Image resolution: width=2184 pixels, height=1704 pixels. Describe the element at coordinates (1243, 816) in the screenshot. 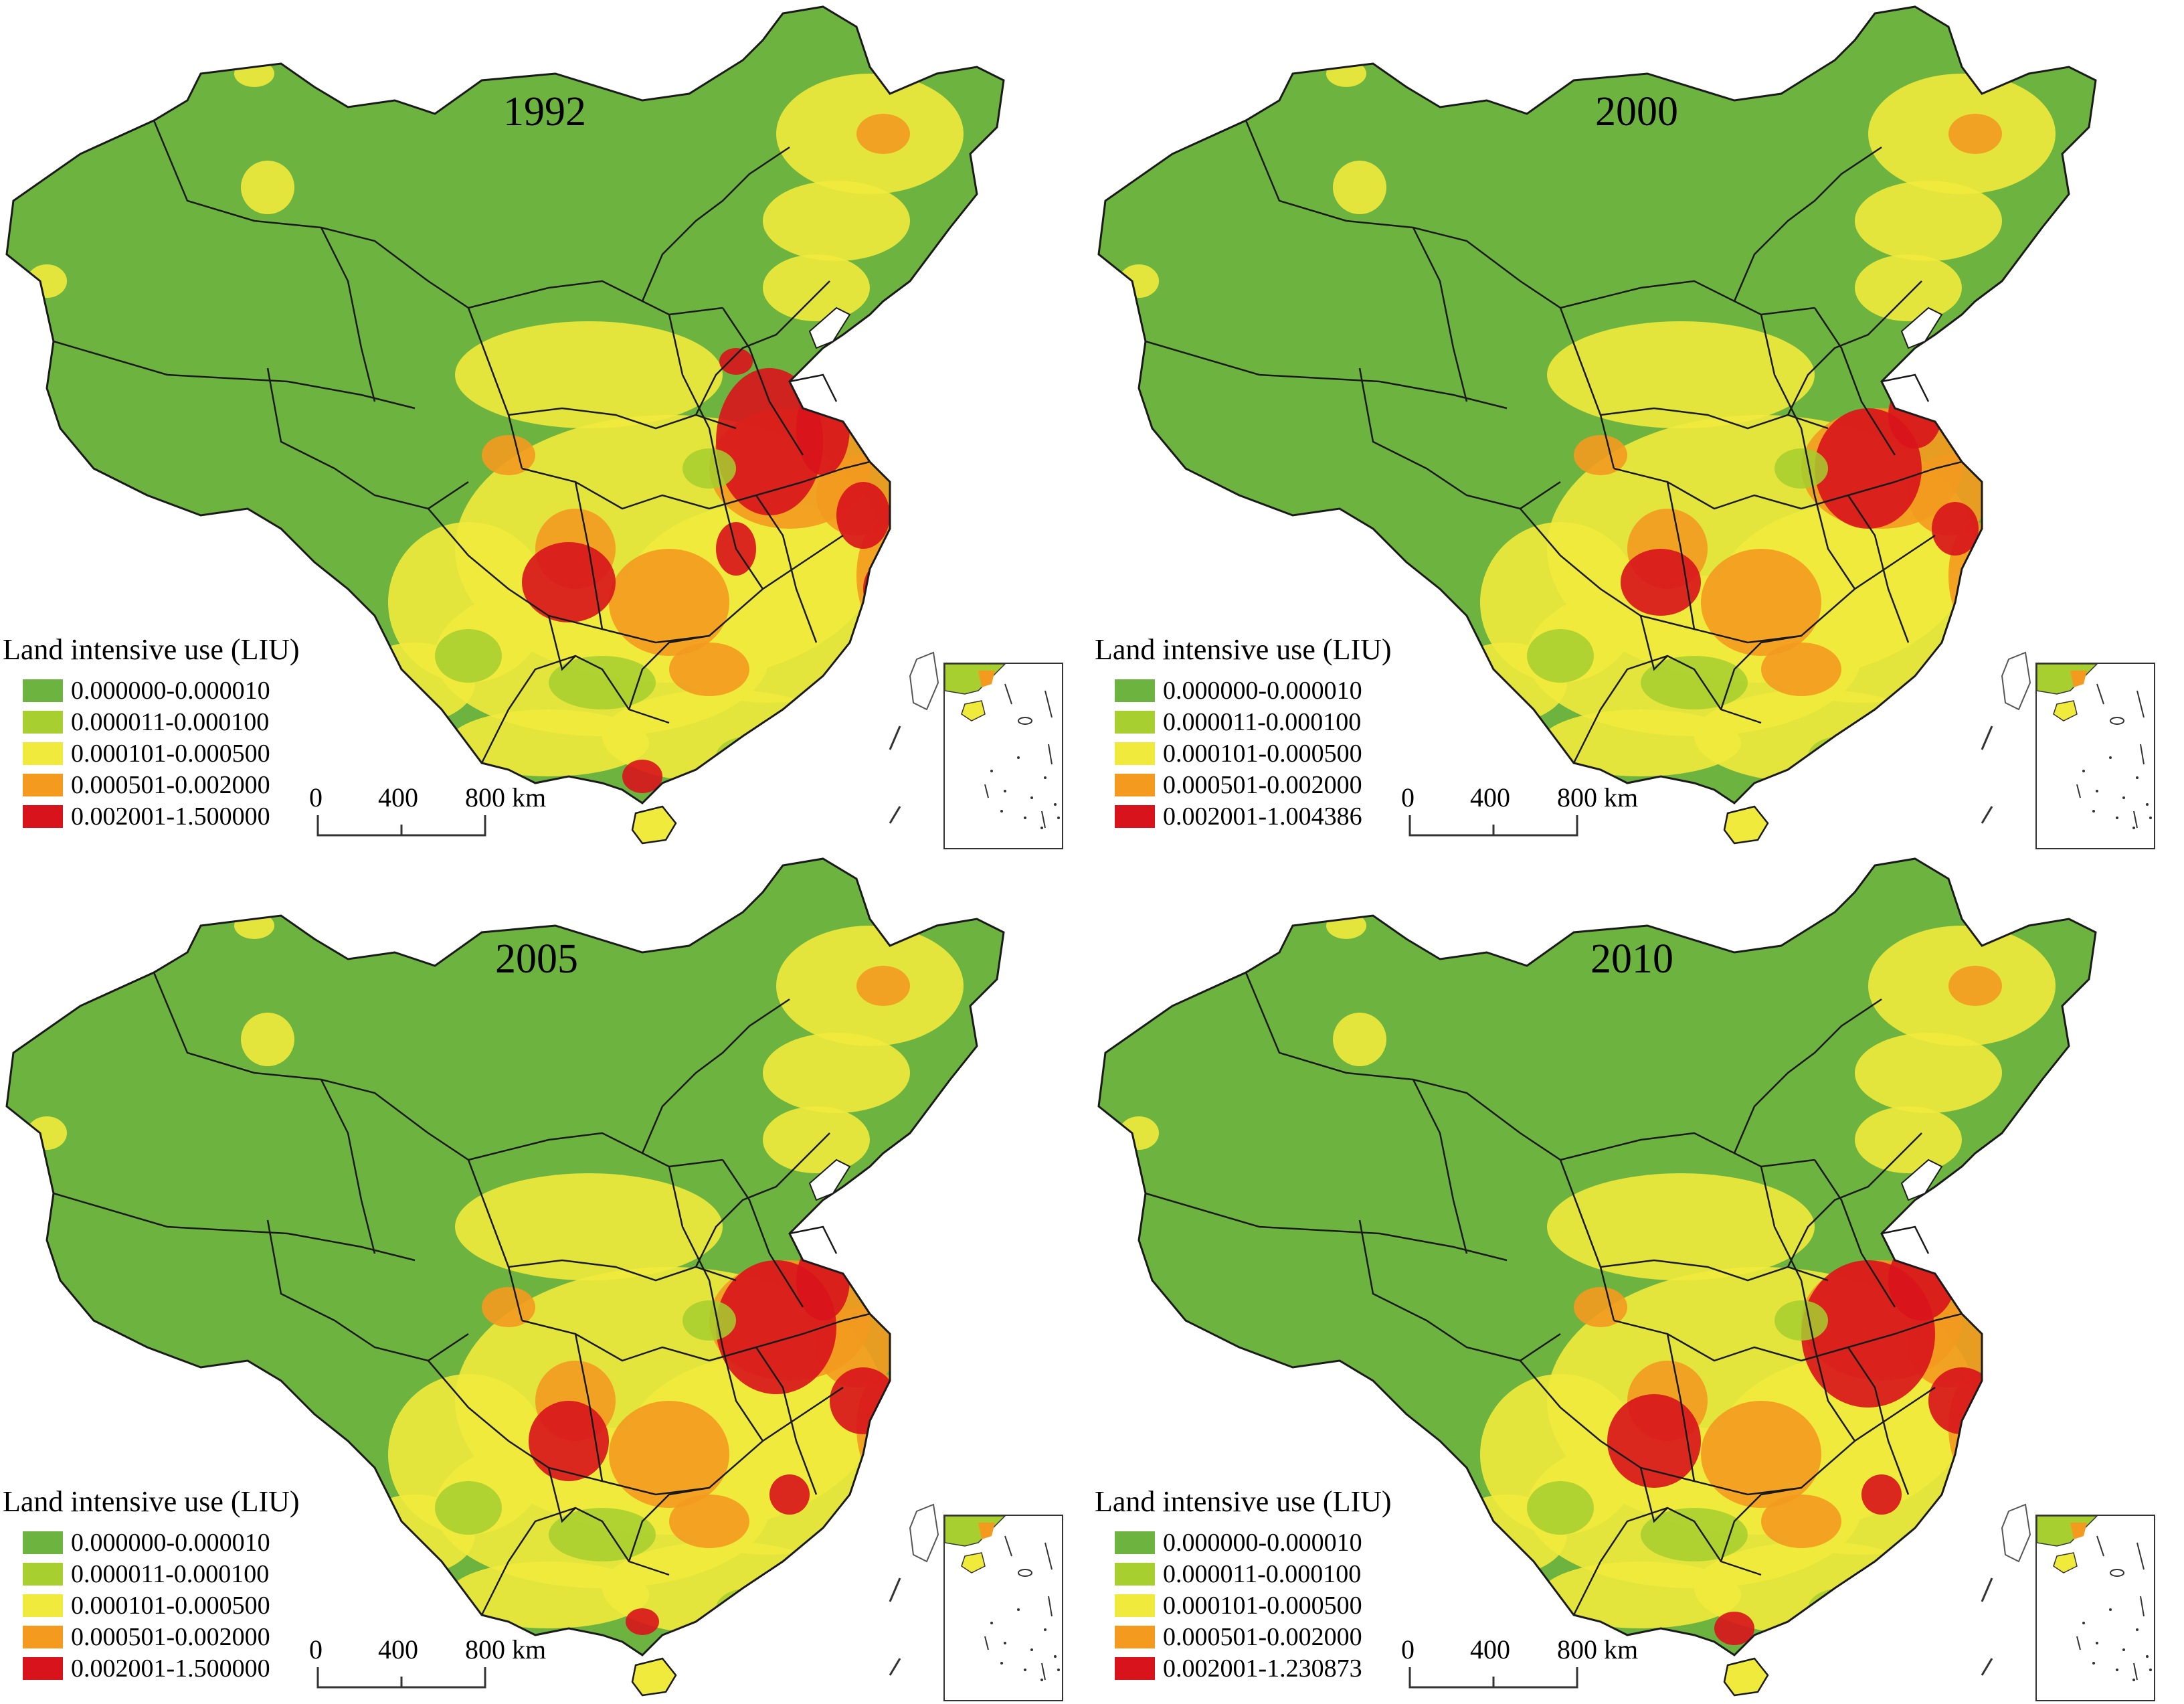

I see `legend-item: 0.002001-1.004386` at that location.